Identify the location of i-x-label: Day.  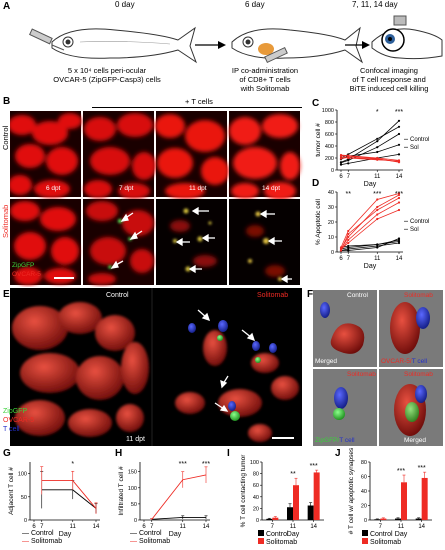
(293, 534).